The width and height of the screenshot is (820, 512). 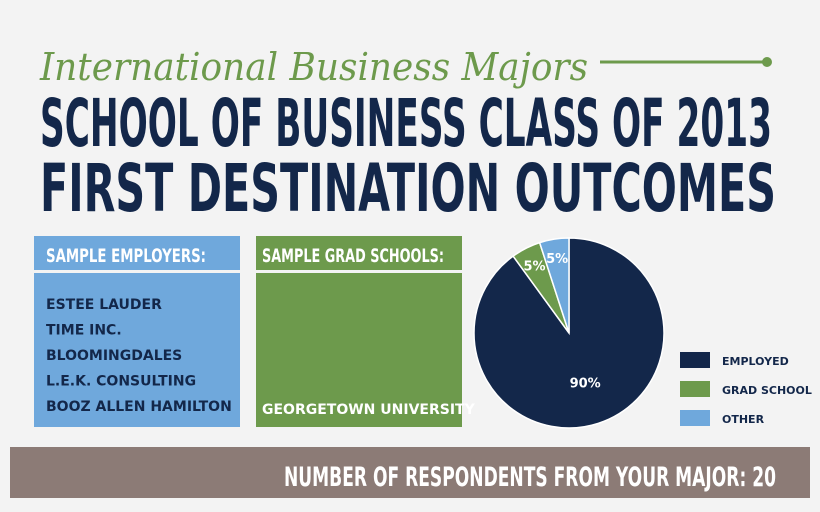 I want to click on employers-heading: SAMPLE EMPLOYERS:, so click(x=126, y=256).